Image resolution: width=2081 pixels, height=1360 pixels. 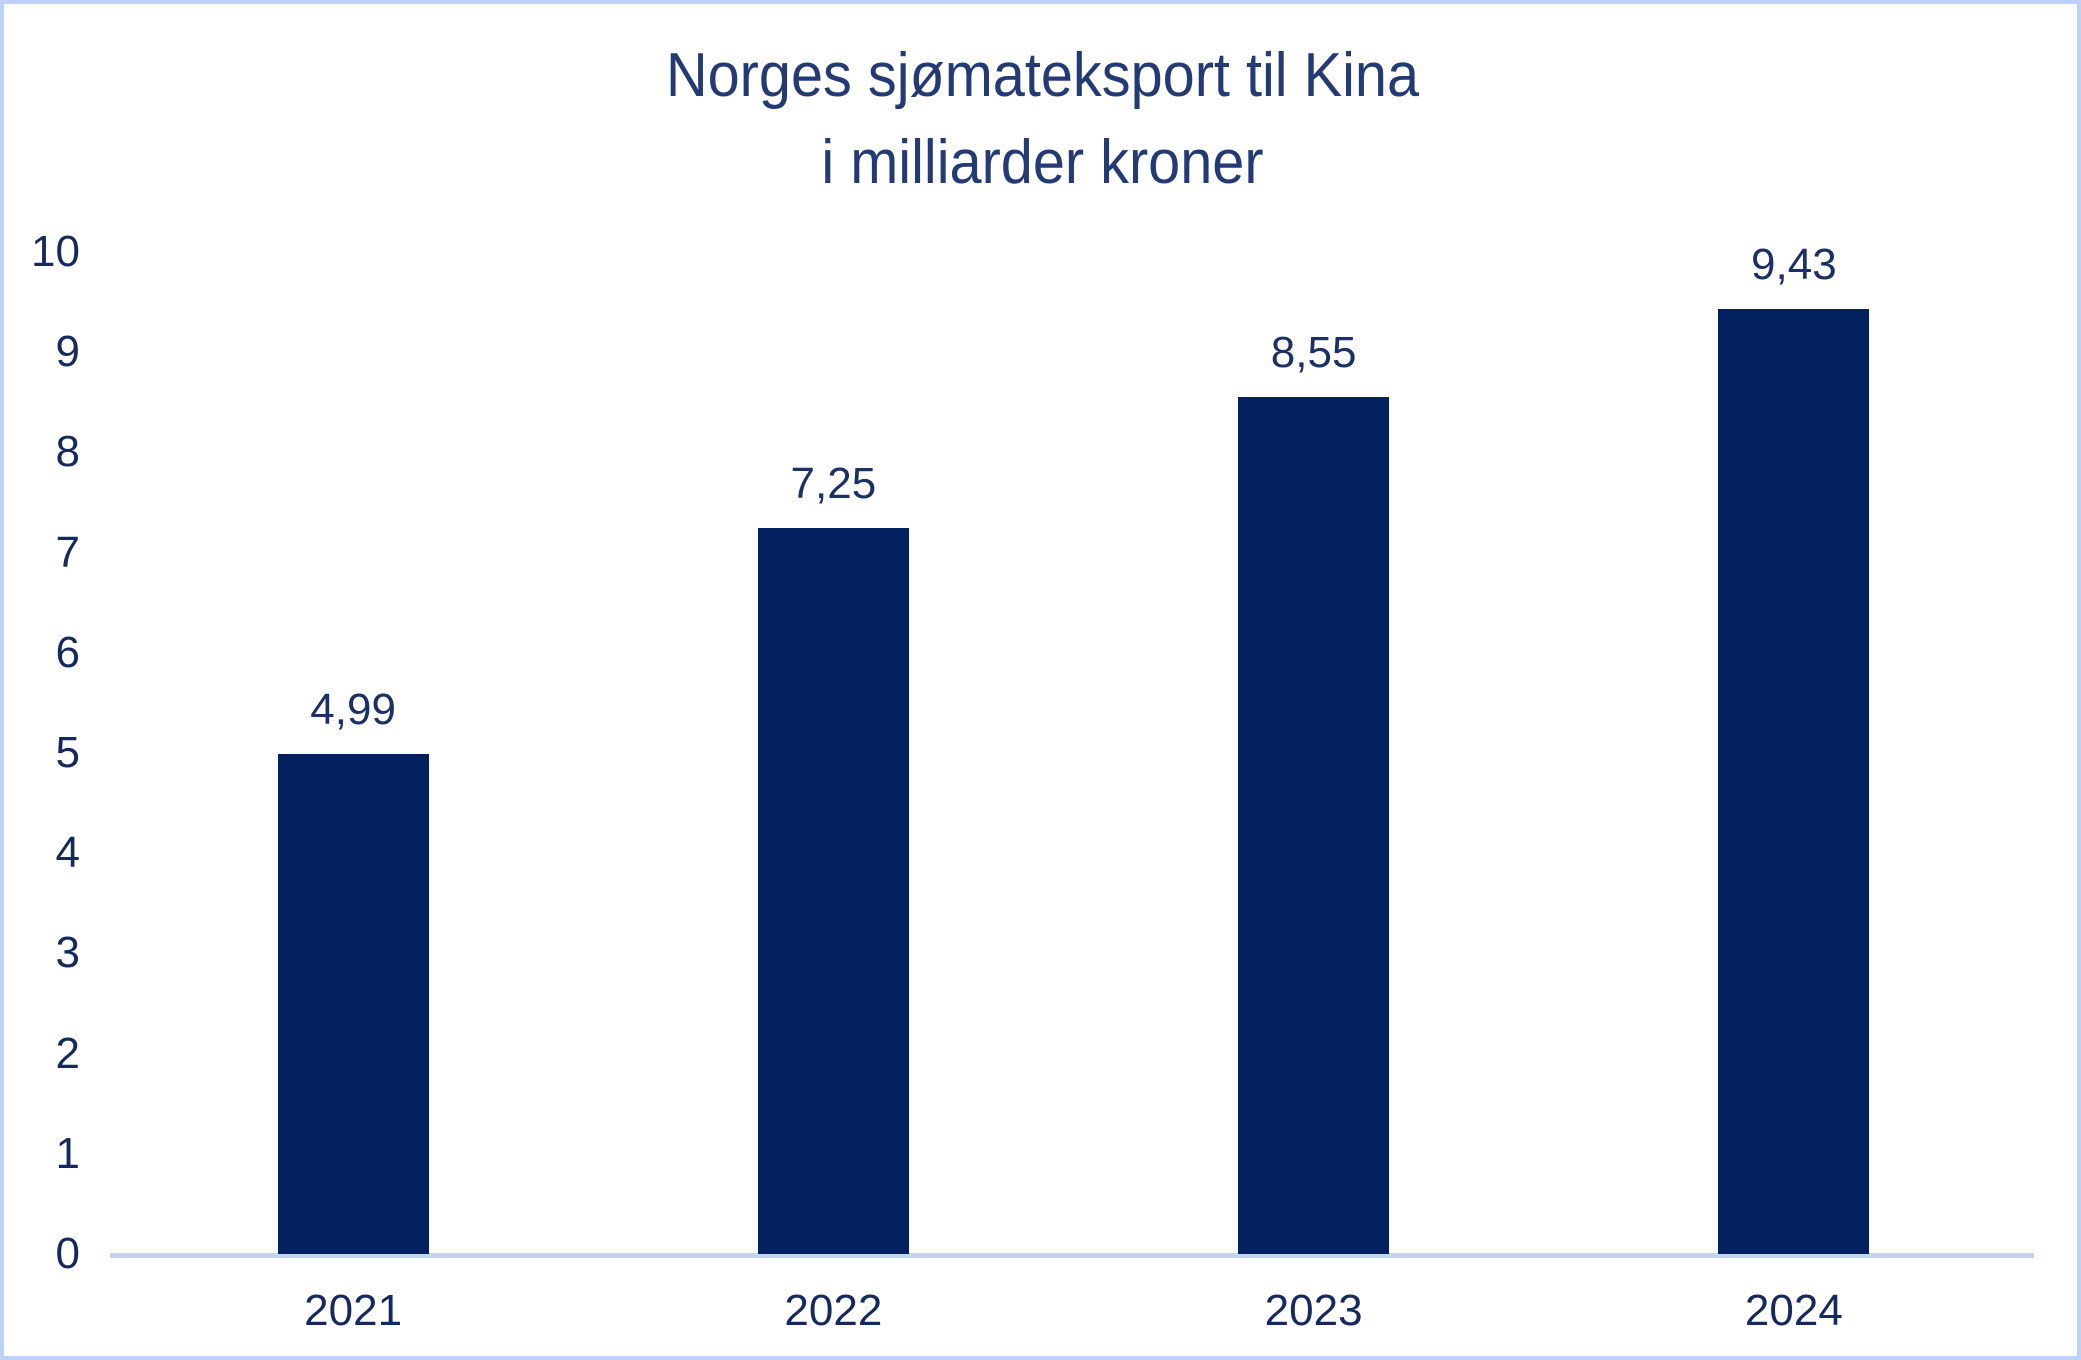 What do you see at coordinates (353, 1310) in the screenshot?
I see `x-axis-tick-label-2021: 2021` at bounding box center [353, 1310].